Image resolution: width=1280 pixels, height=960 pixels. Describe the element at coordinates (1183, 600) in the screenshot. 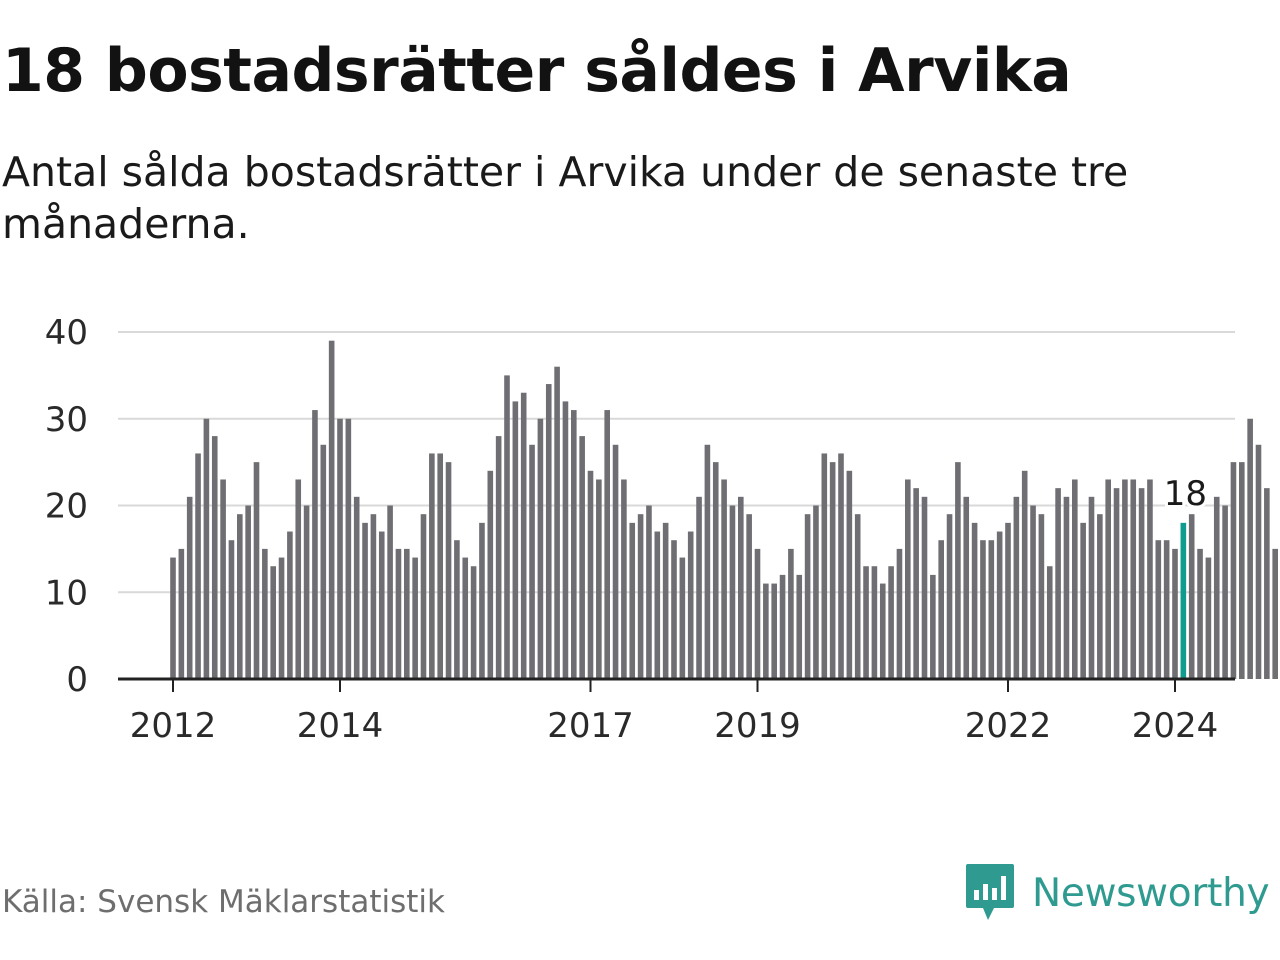

I see `bar-highlight` at that location.